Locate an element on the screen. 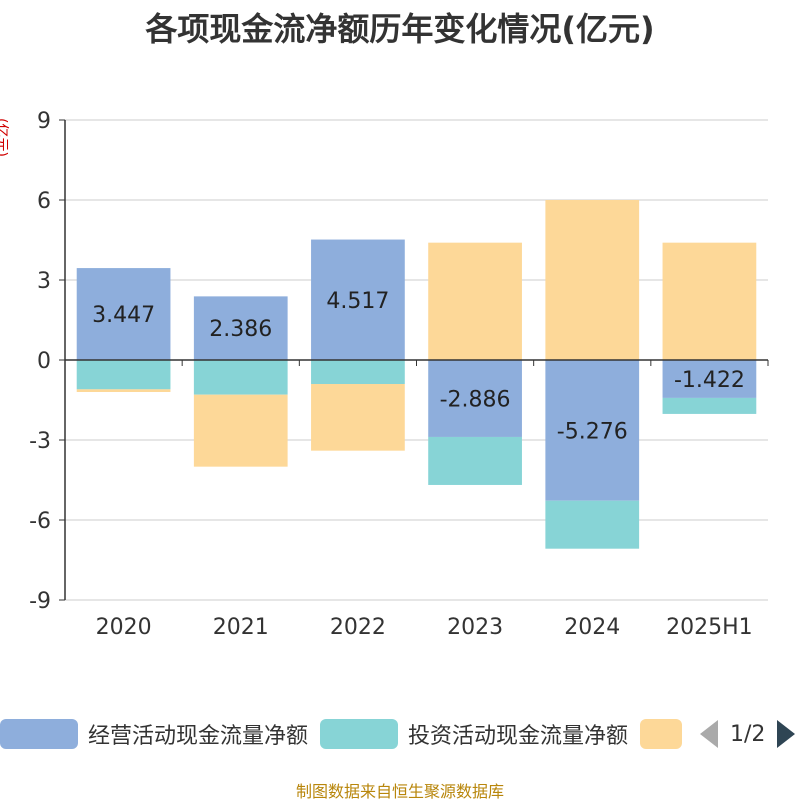 The width and height of the screenshot is (800, 802). y-tick-label: -9 is located at coordinates (40, 601).